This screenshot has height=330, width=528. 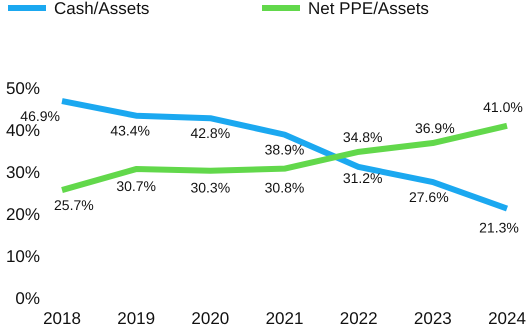 I want to click on x-tick-label: 2023, so click(x=433, y=318).